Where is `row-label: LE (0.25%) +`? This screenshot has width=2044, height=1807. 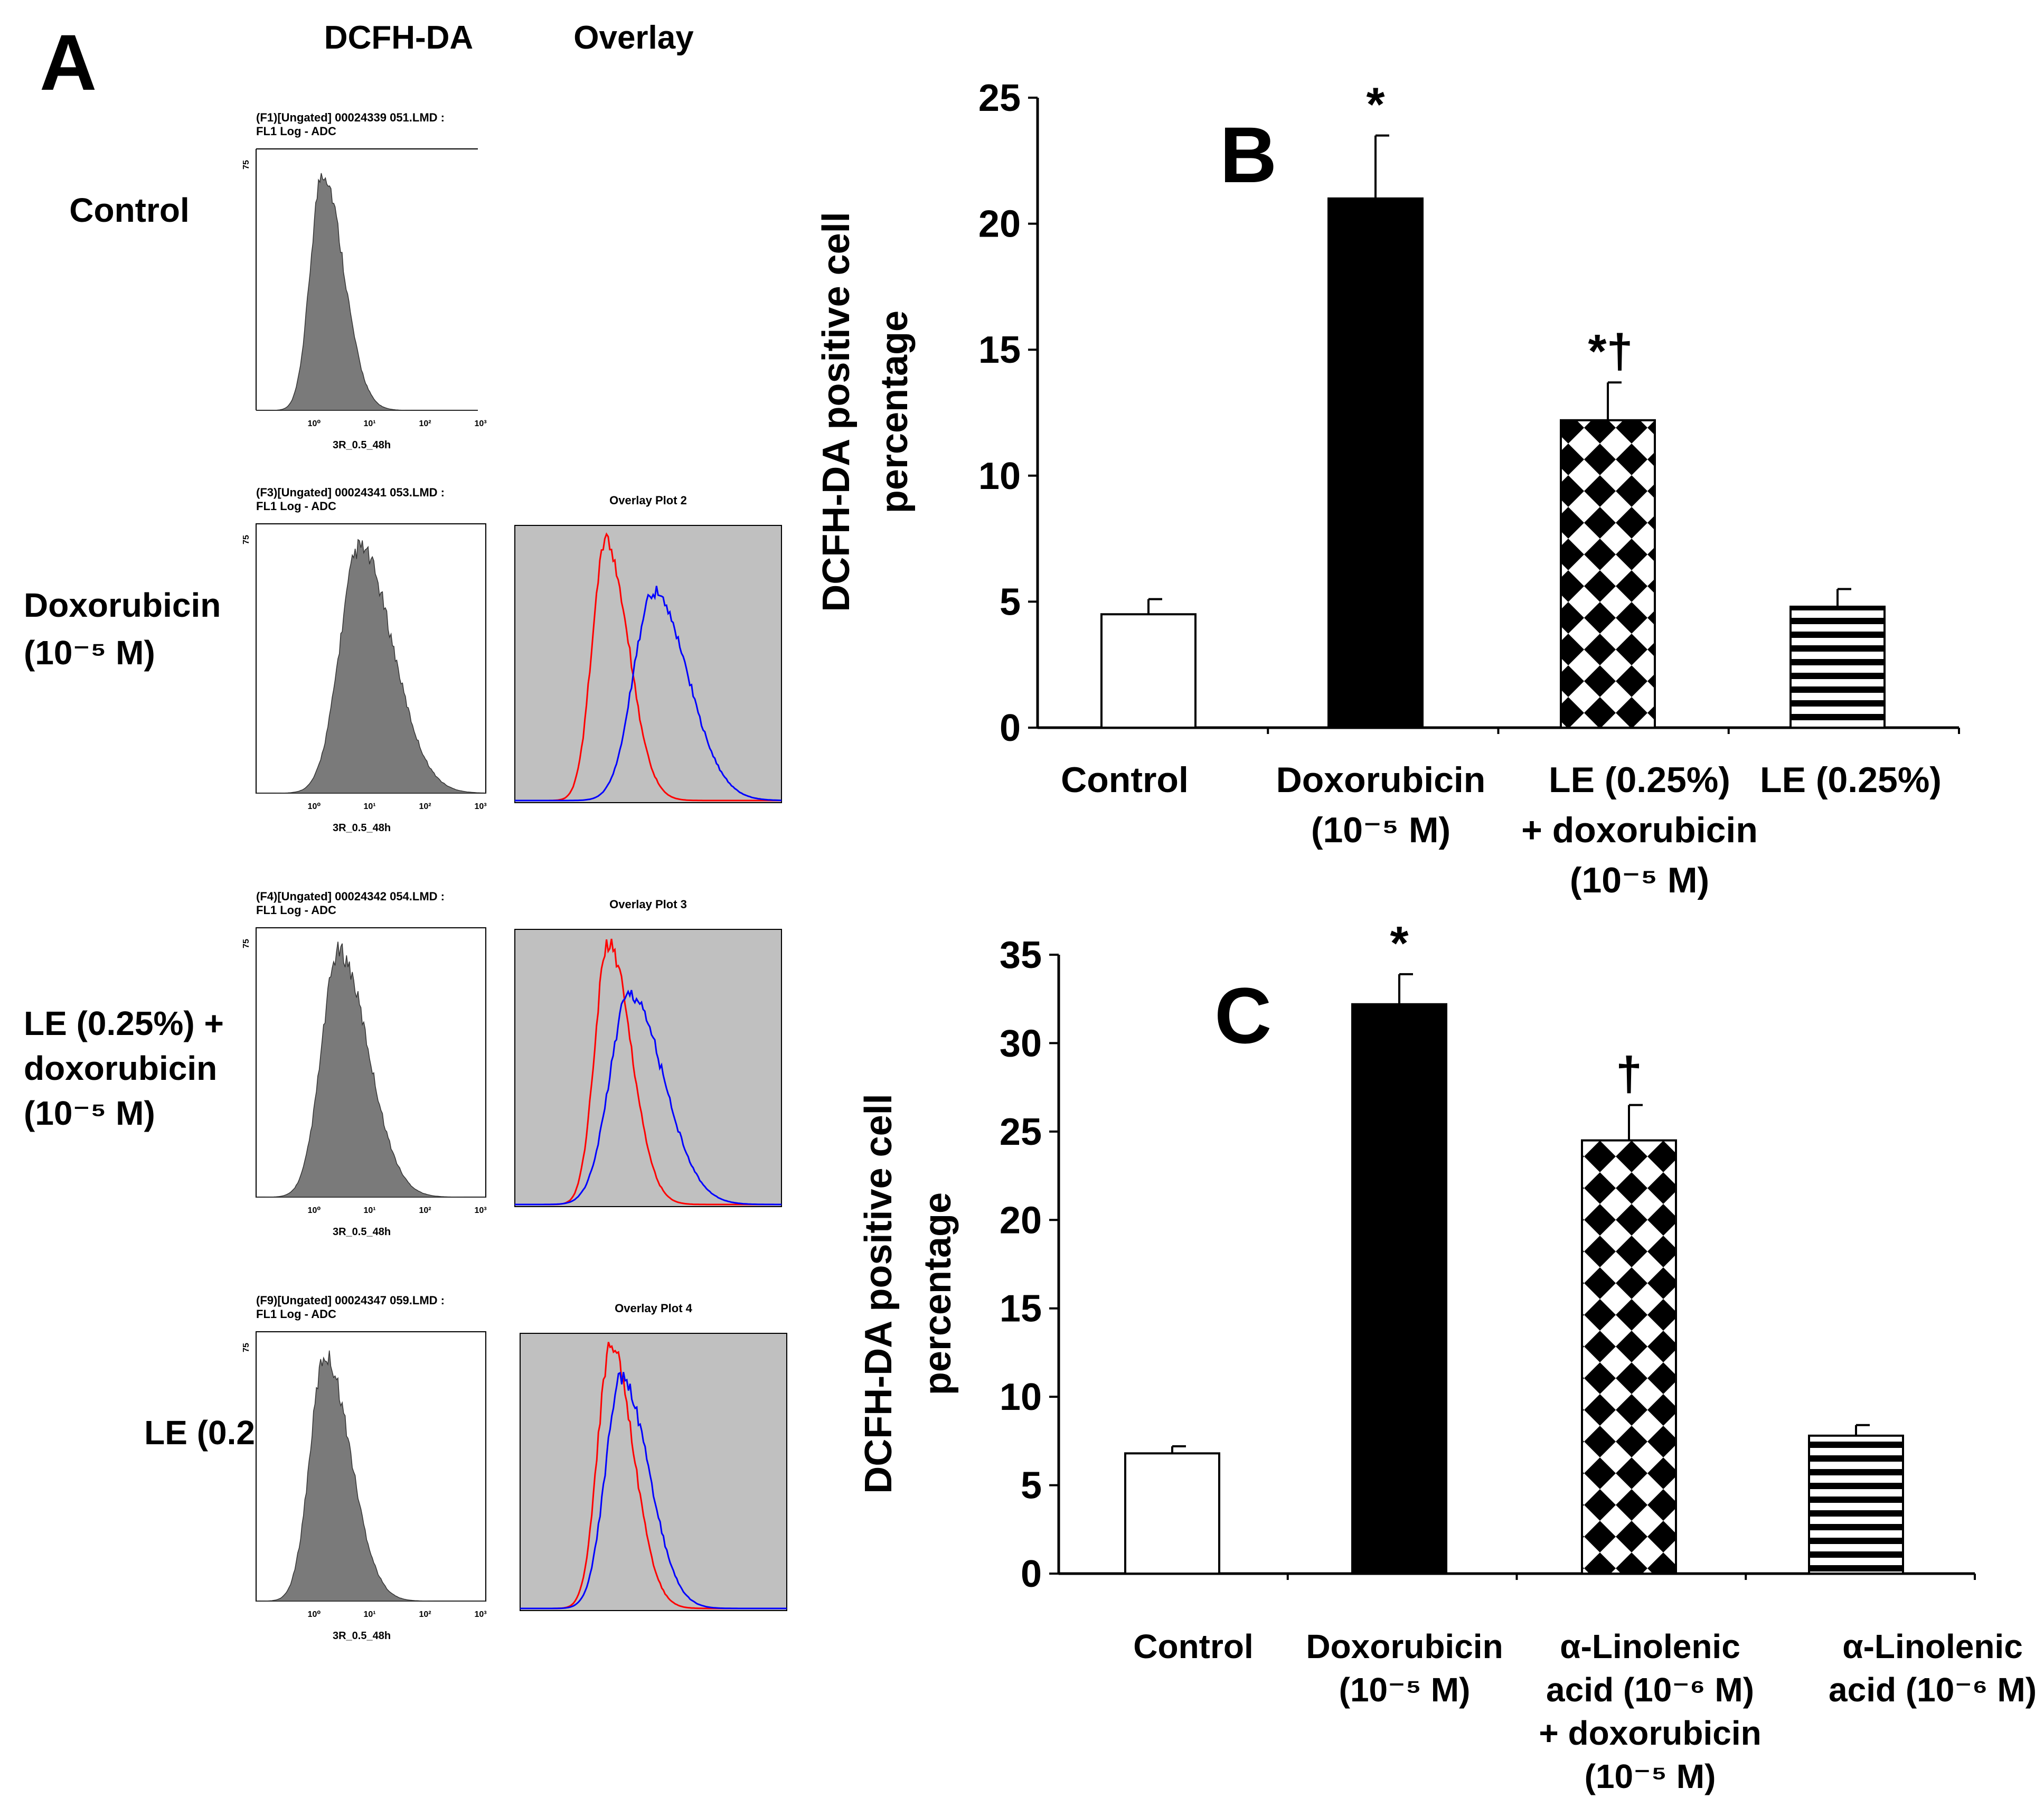 row-label: LE (0.25%) + is located at coordinates (124, 1023).